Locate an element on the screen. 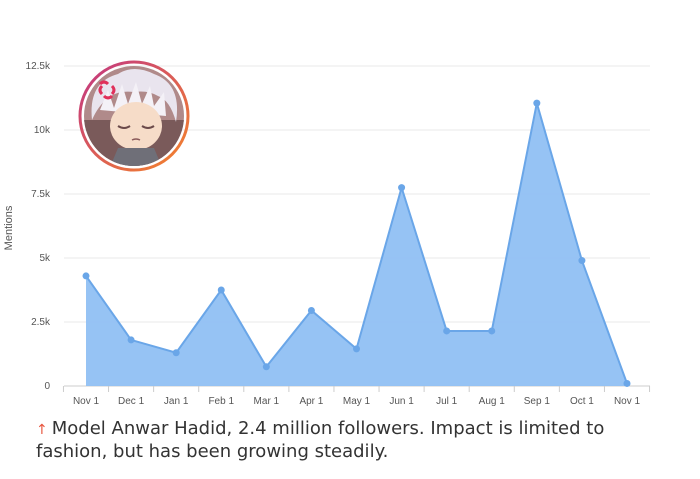  y-axis-ticks: 0 2.5k 5k 7.5k 10k 12.5k is located at coordinates (38, 226).